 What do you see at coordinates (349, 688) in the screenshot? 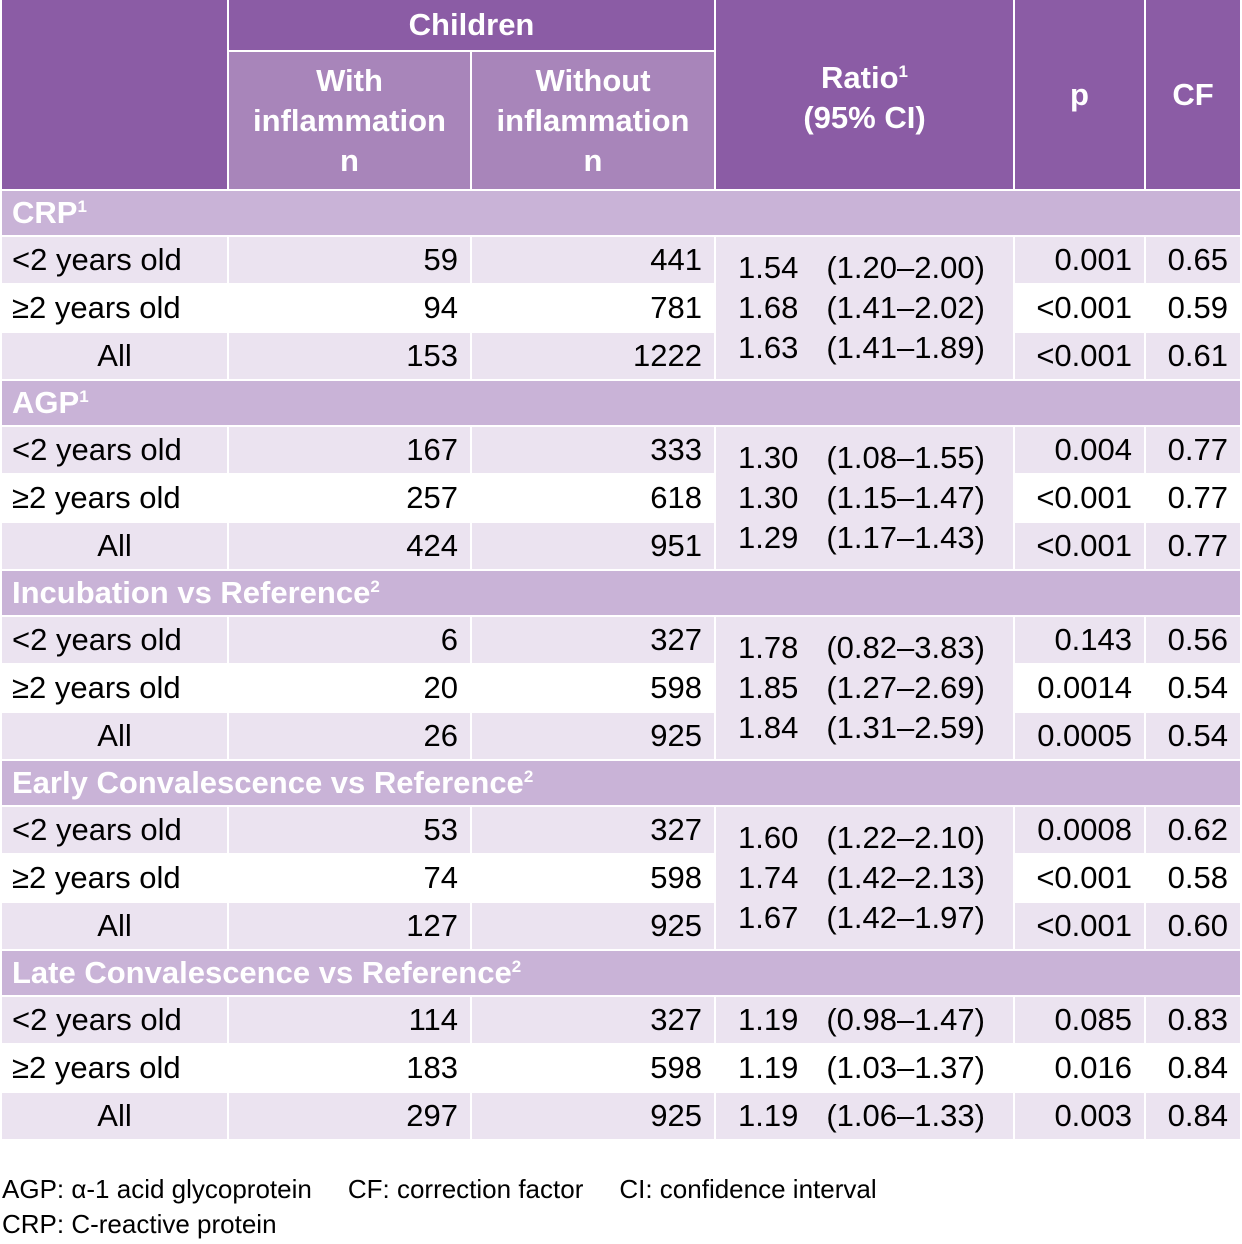
I see `with-inflammation-n: 20` at bounding box center [349, 688].